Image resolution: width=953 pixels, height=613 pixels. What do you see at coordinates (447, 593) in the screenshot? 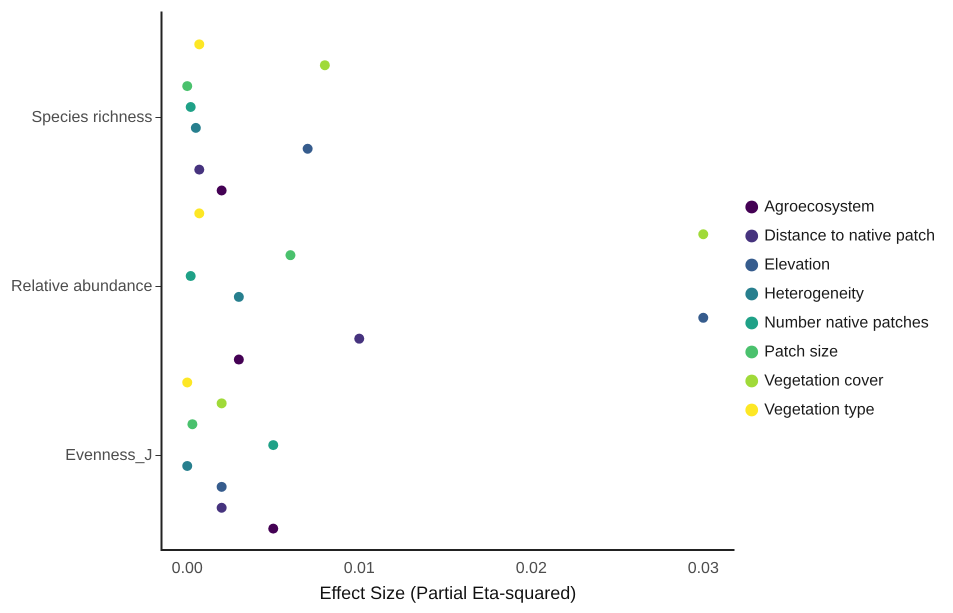
I see `x-axis-title: Effect Size (Partial Eta-squared)` at bounding box center [447, 593].